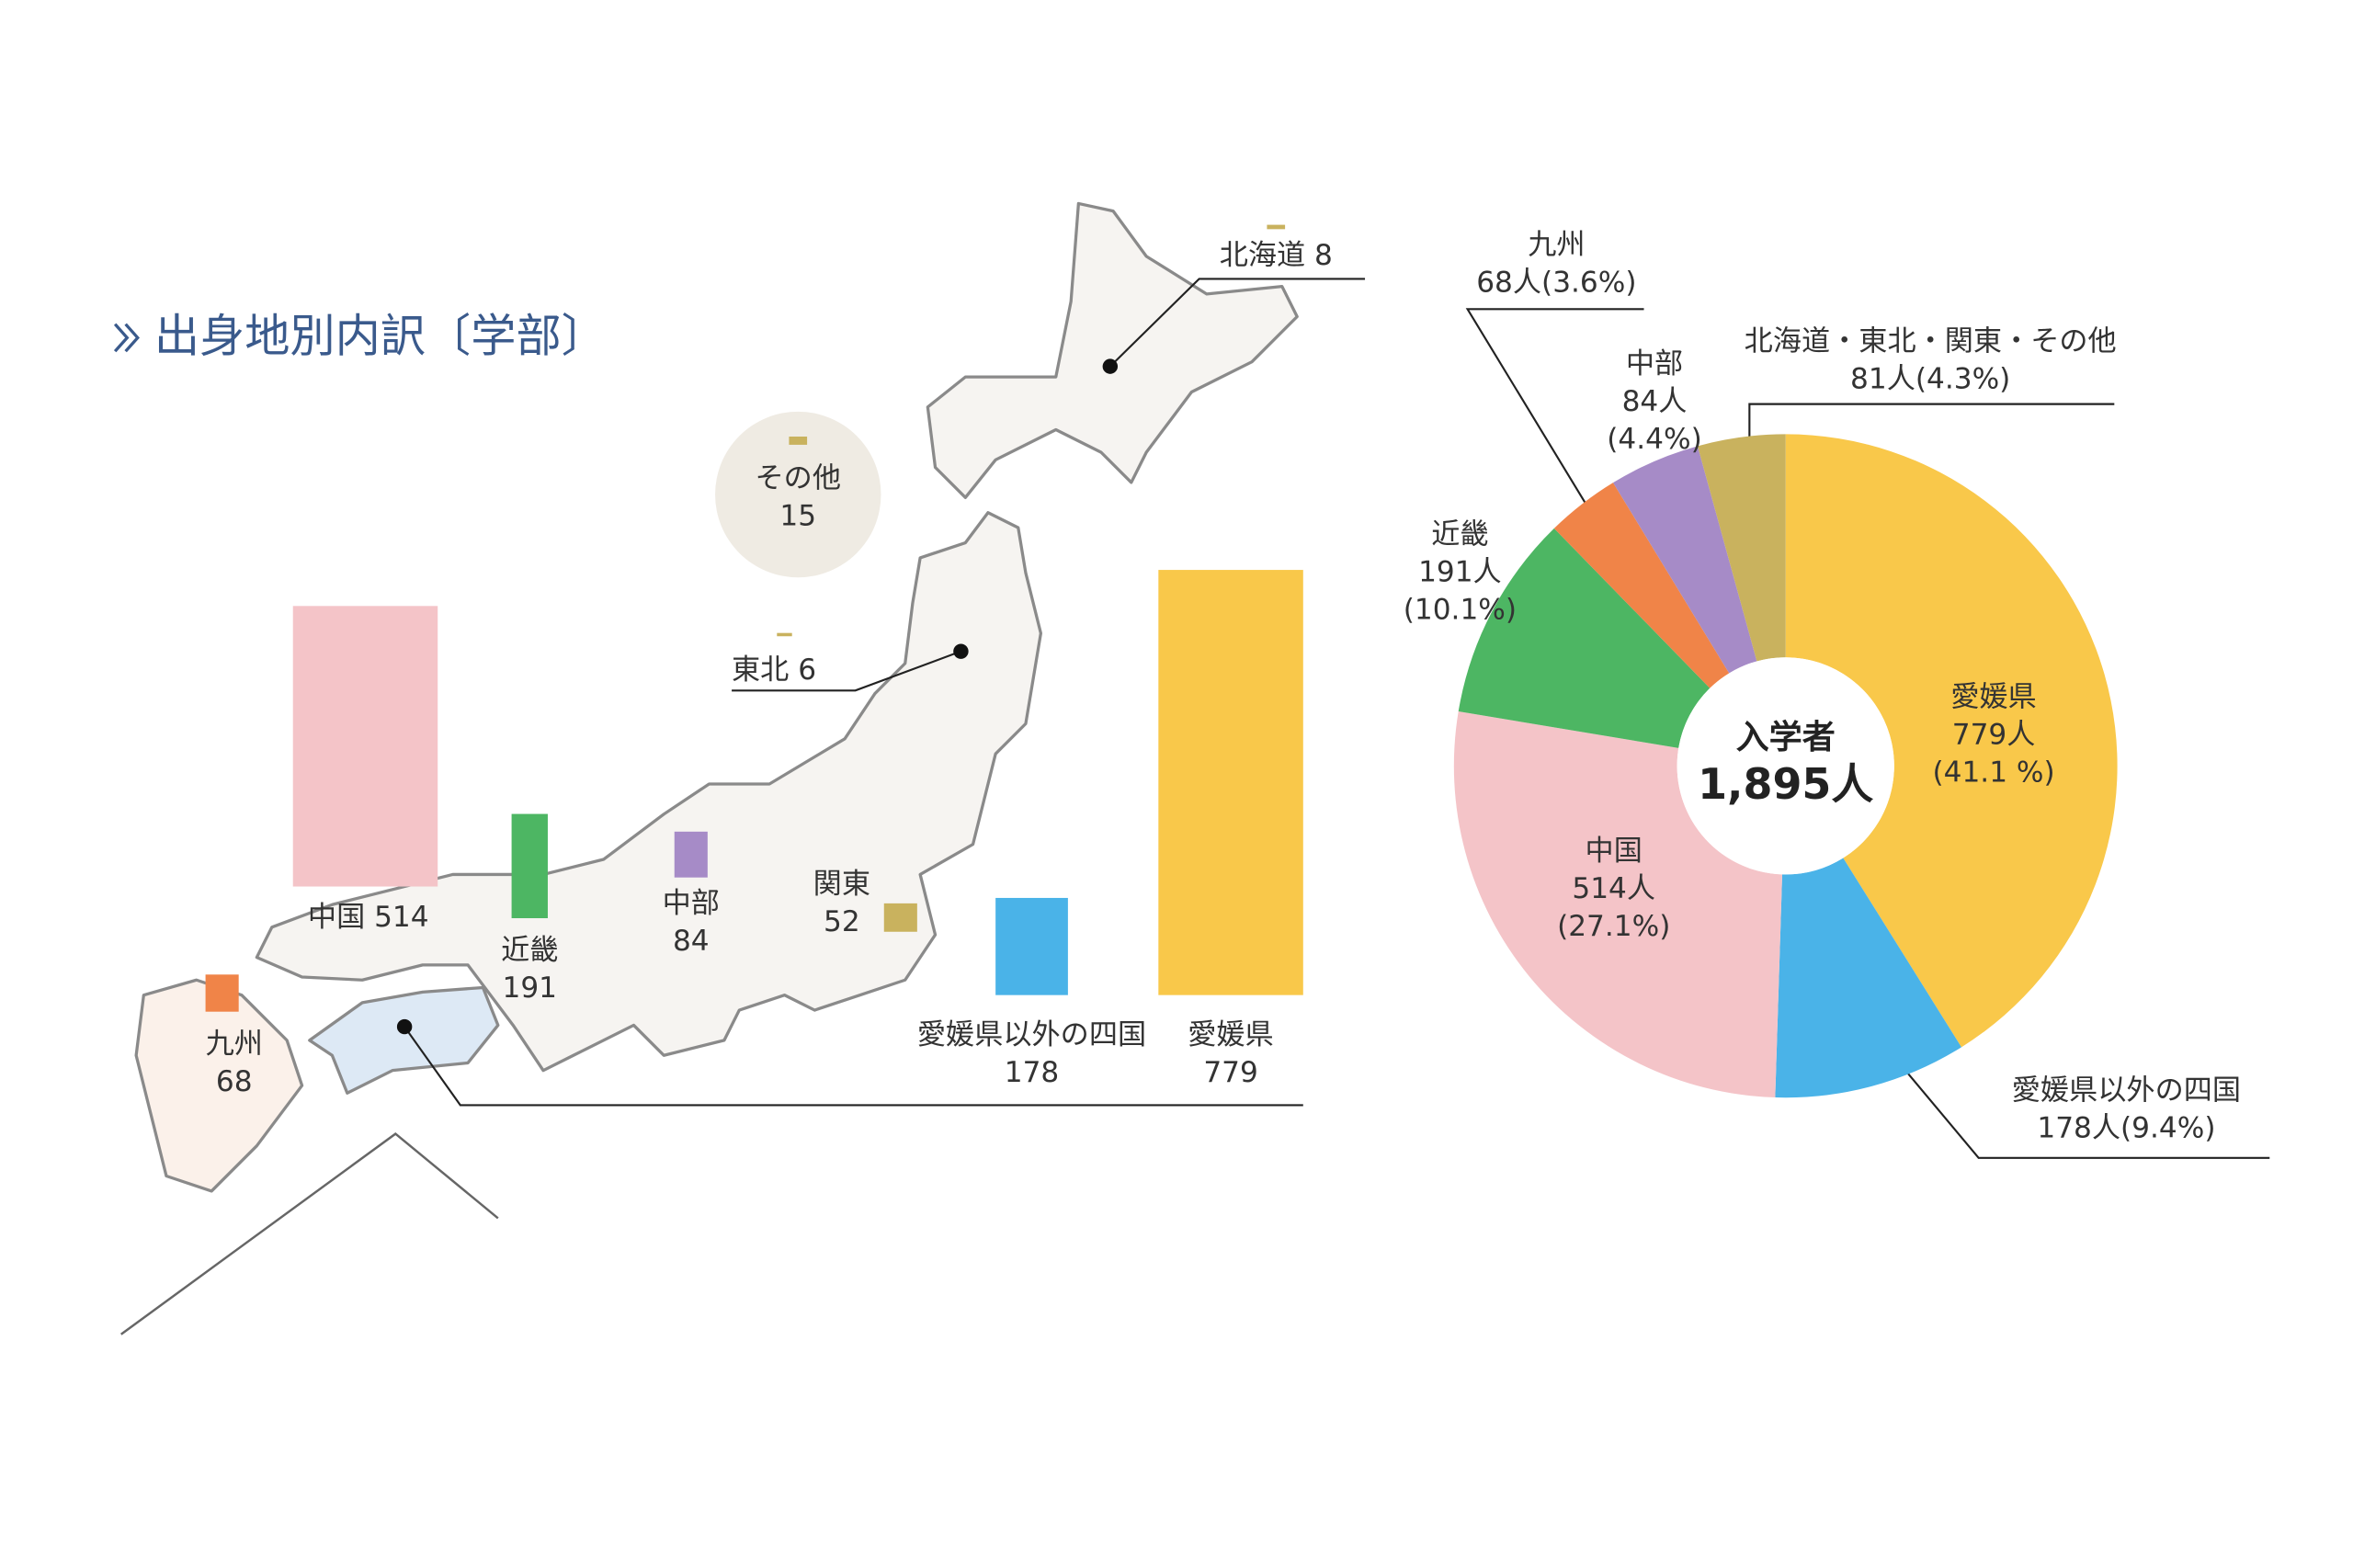 The width and height of the screenshot is (2353, 1568). I want to click on value-label: 6, so click(807, 670).